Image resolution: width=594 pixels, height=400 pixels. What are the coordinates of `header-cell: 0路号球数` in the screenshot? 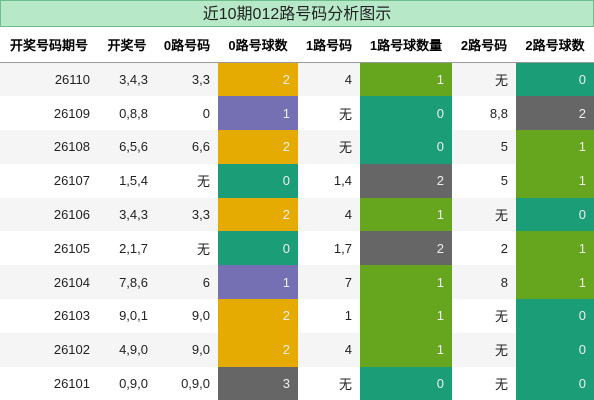 It's located at (258, 45).